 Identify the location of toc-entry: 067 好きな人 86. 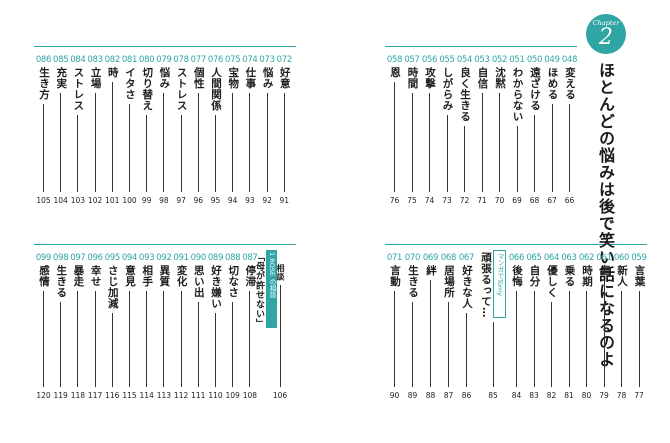
(466, 326).